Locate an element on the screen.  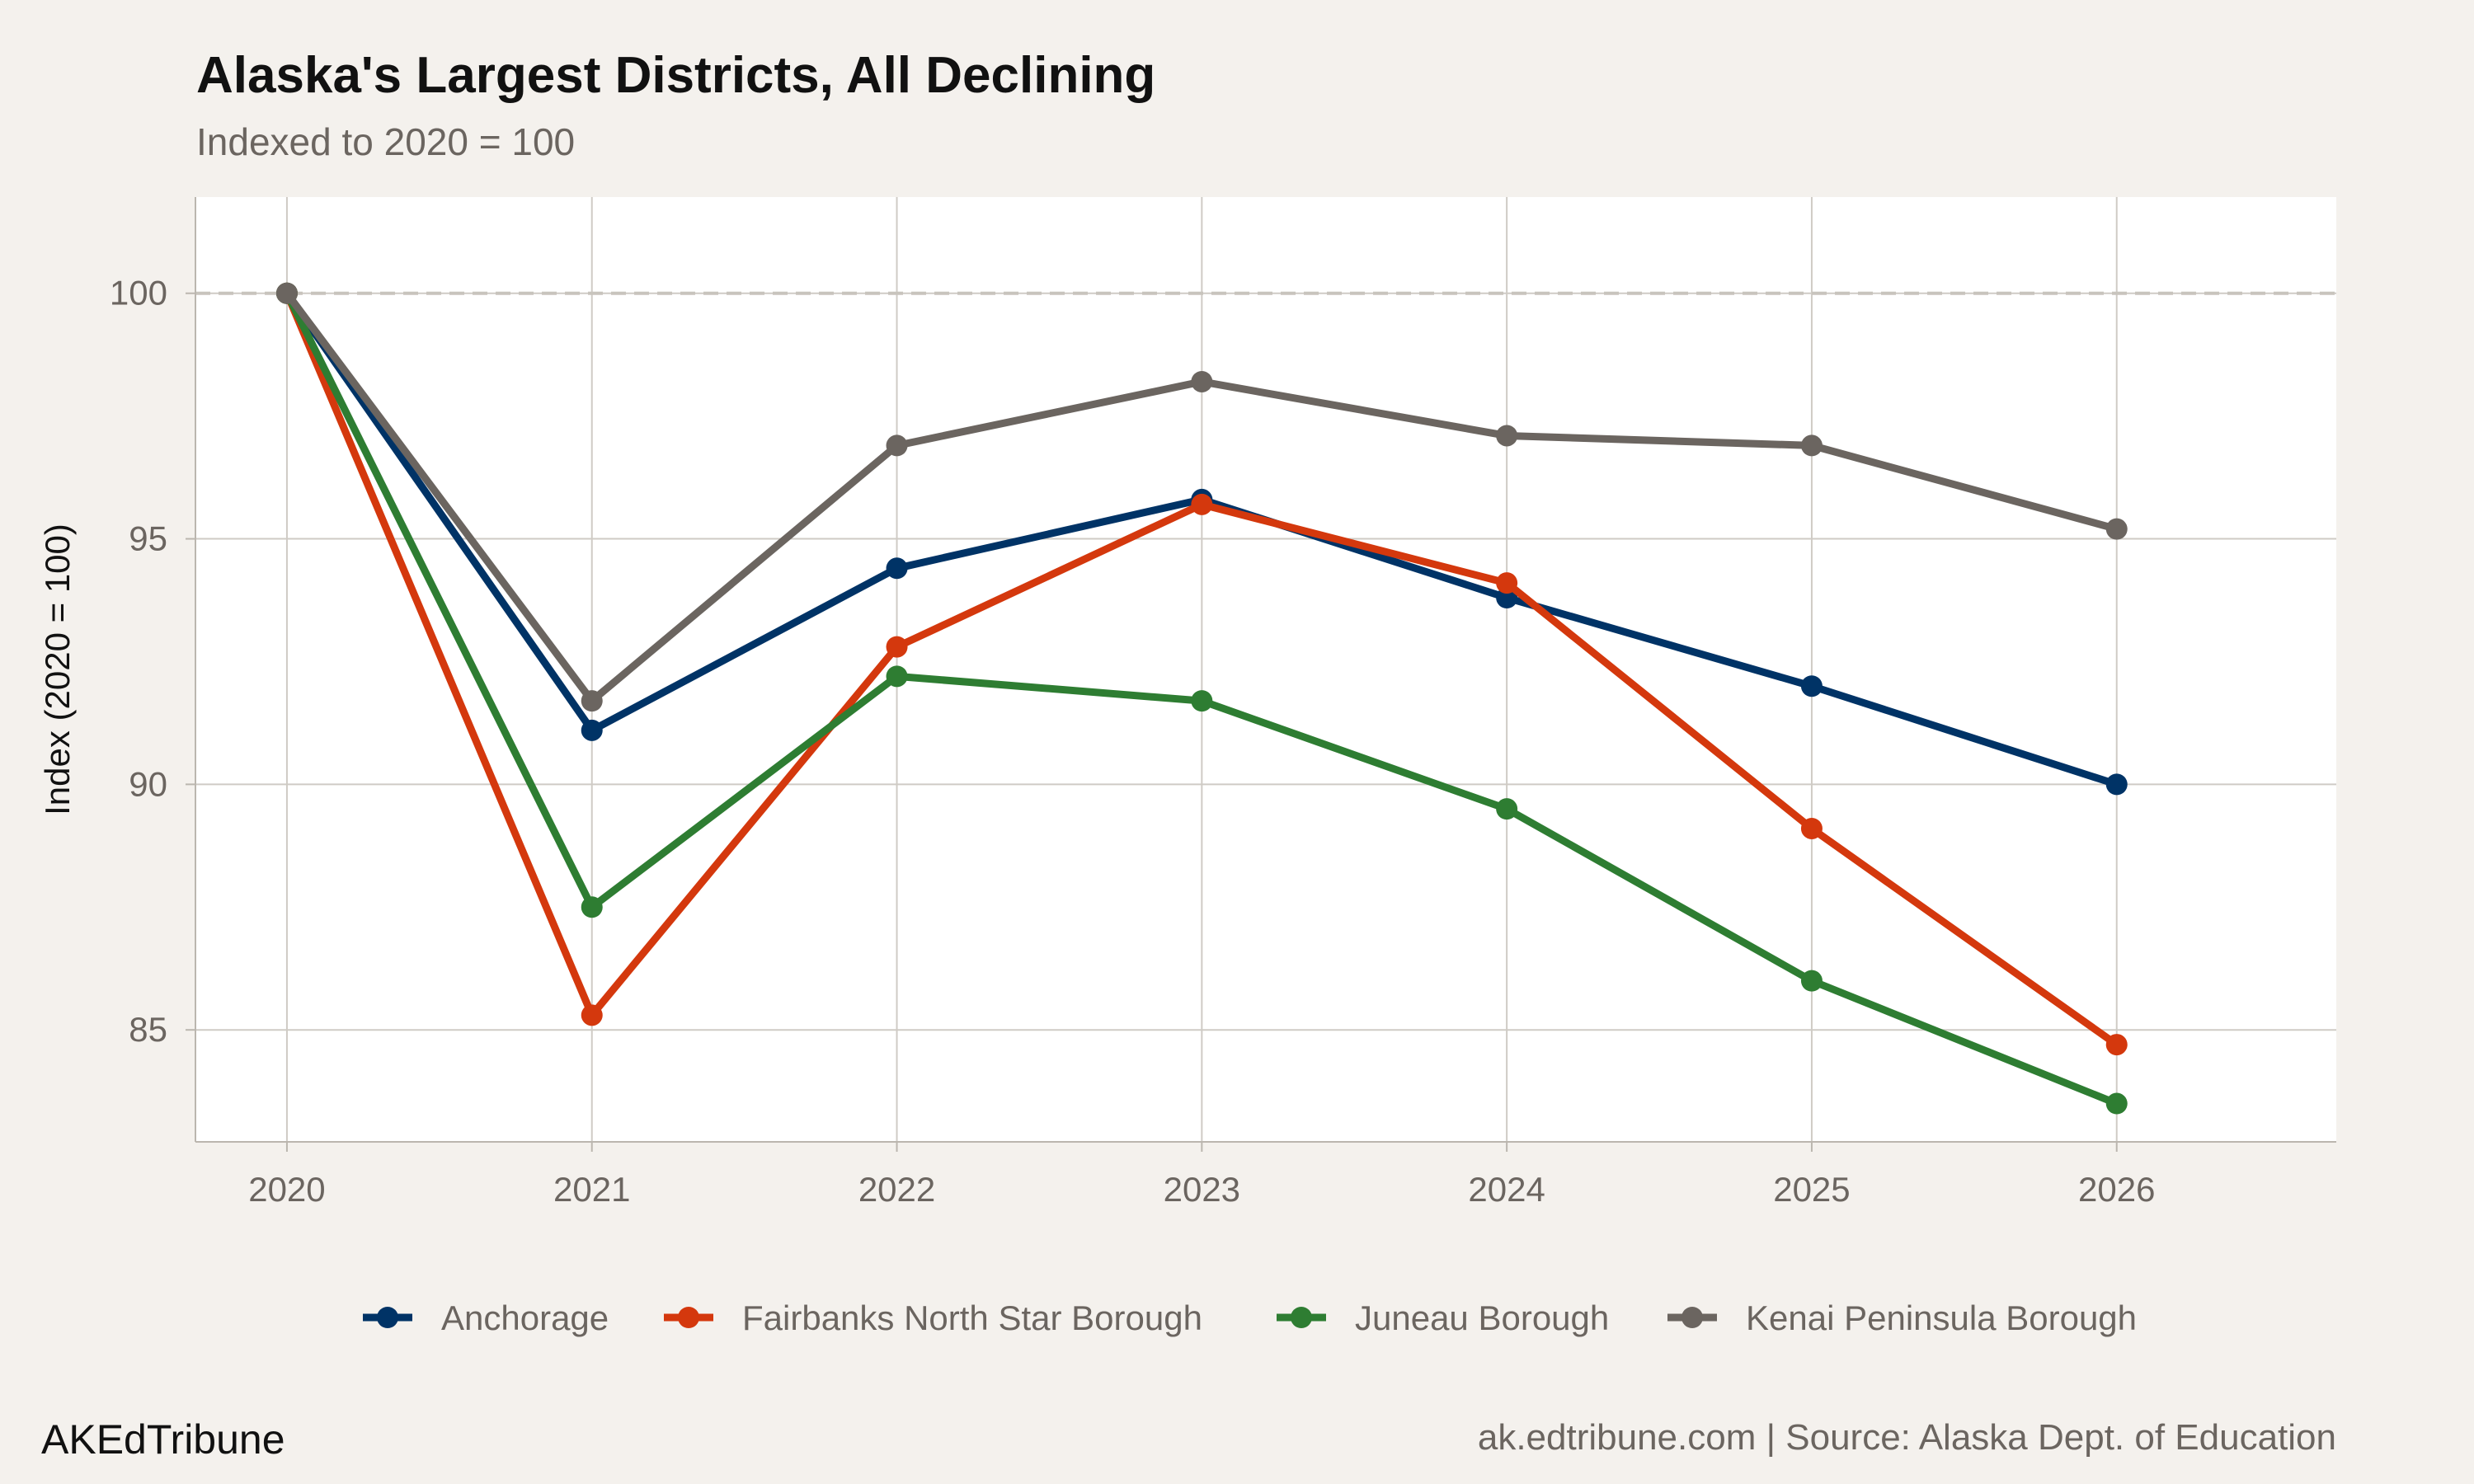
y-axis-label: Index (2020 = 100) is located at coordinates (57, 669).